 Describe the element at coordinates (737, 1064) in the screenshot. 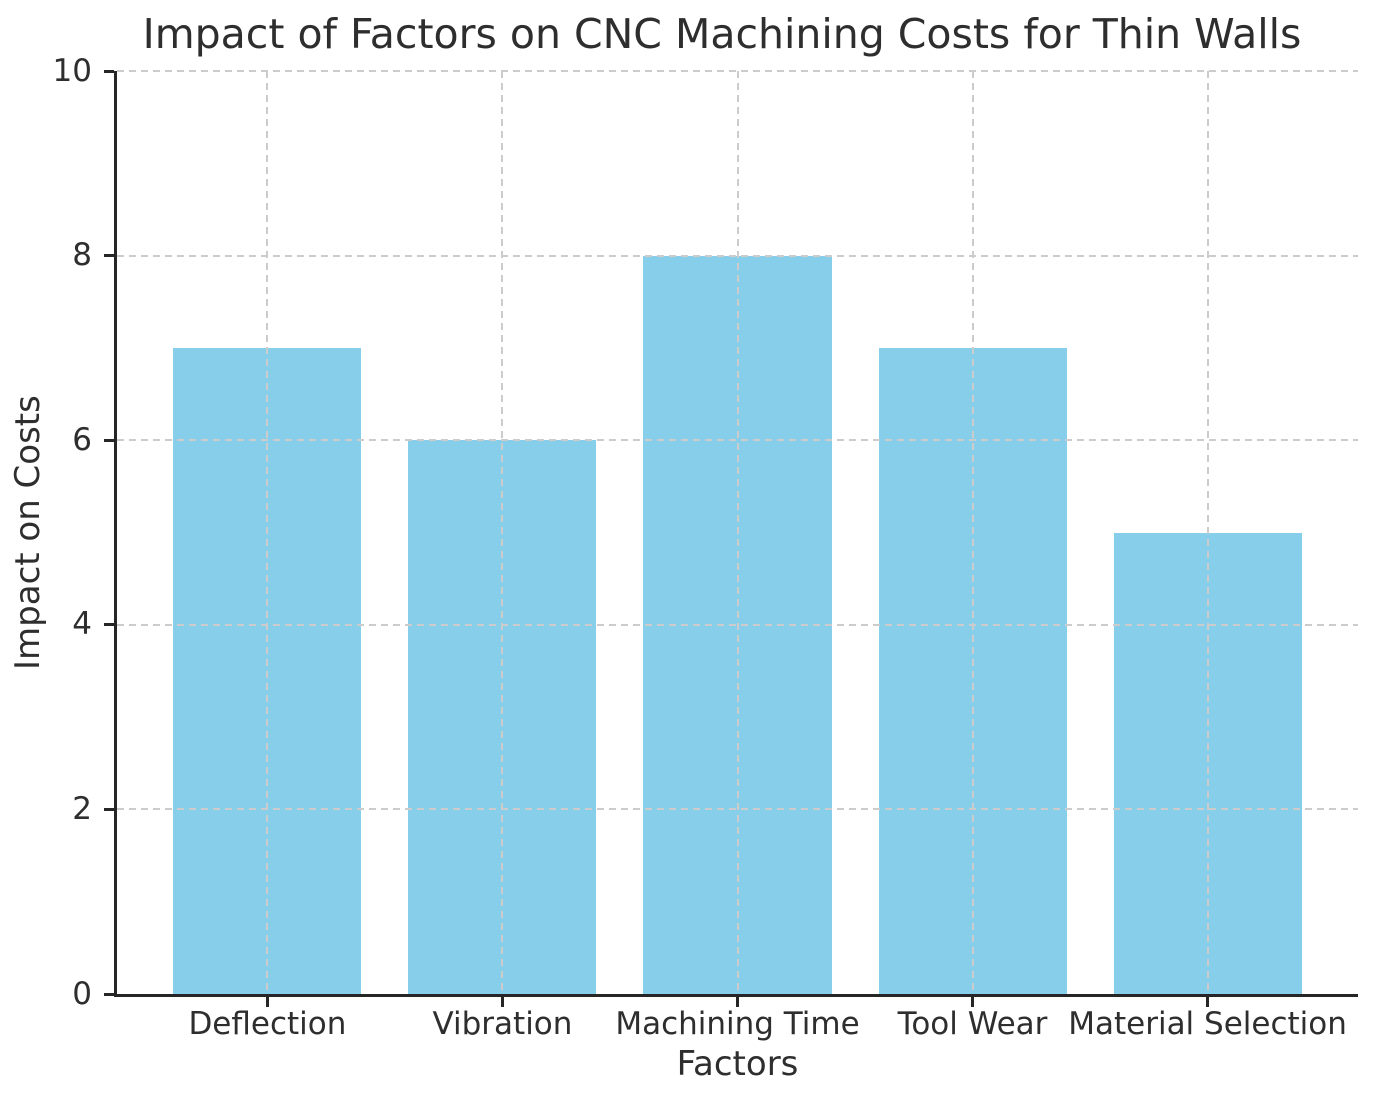

I see `x-axis-label: Factors` at that location.